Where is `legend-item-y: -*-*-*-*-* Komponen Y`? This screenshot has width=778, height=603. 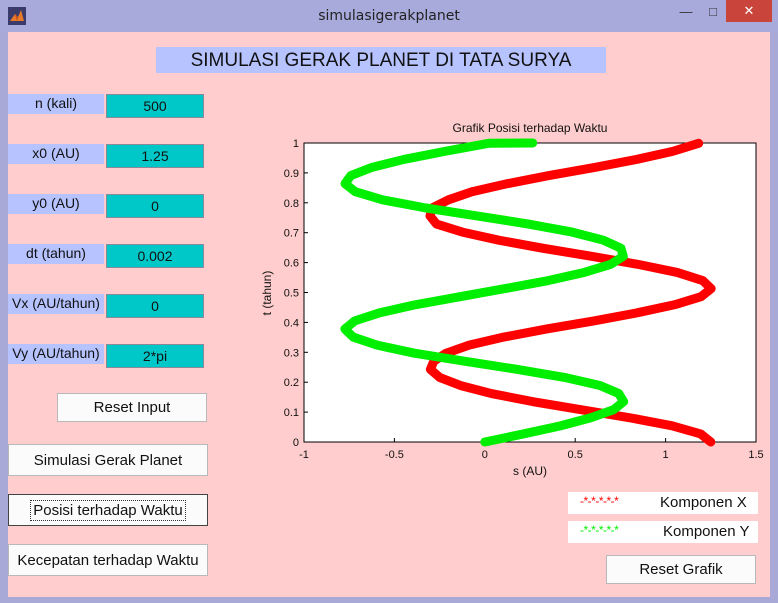 legend-item-y: -*-*-*-*-* Komponen Y is located at coordinates (663, 532).